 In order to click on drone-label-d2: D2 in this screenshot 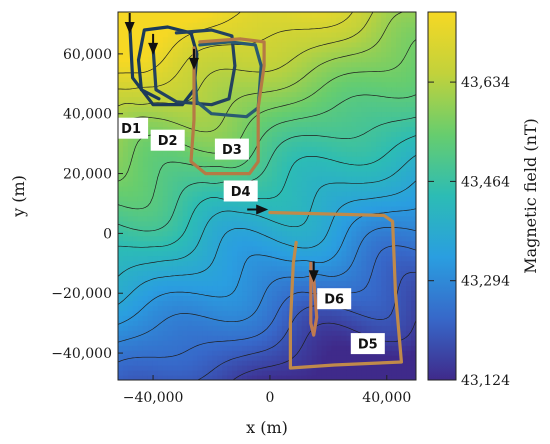, I will do `click(168, 141)`.